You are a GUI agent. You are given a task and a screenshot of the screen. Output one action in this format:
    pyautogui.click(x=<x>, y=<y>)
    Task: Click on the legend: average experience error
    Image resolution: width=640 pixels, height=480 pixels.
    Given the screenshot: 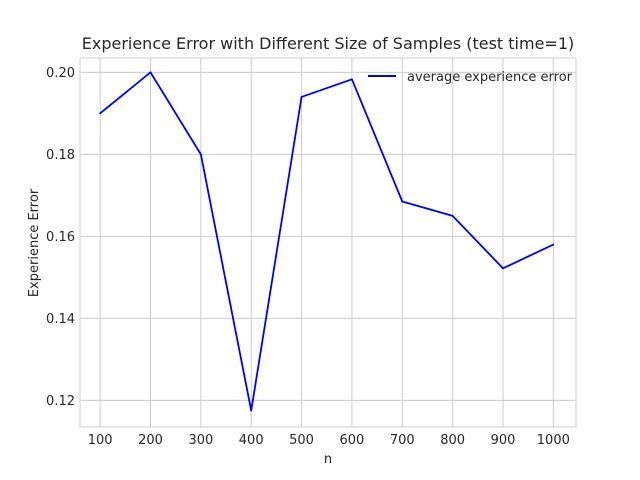 What is the action you would take?
    pyautogui.click(x=470, y=77)
    